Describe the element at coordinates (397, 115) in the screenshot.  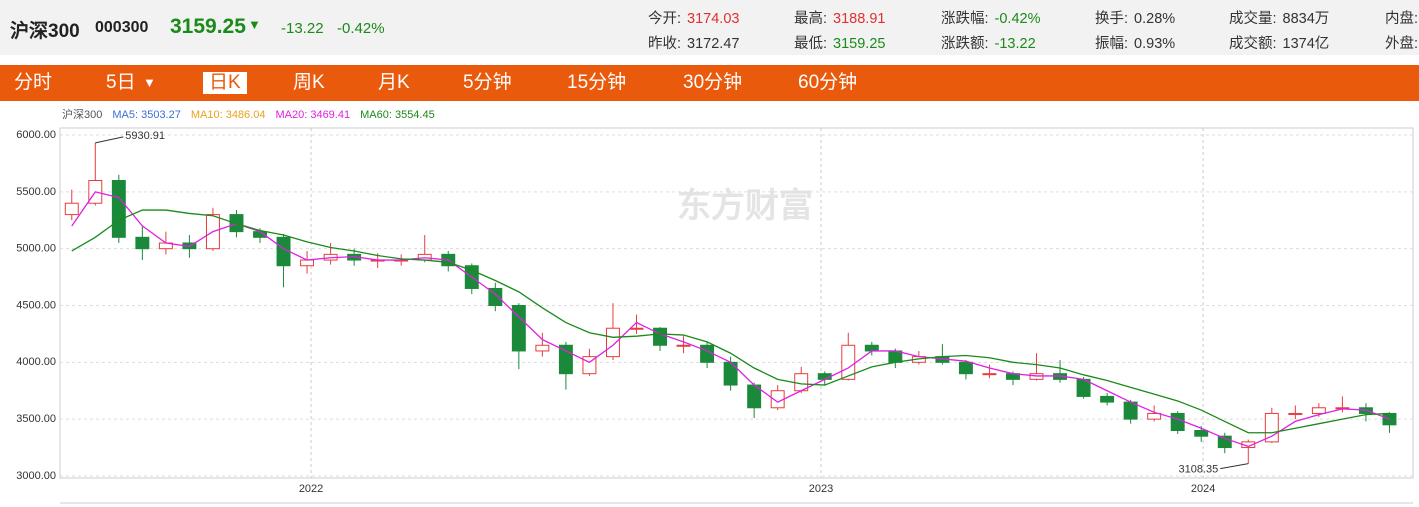
I see `legend-entry: MA60: 3554.45` at that location.